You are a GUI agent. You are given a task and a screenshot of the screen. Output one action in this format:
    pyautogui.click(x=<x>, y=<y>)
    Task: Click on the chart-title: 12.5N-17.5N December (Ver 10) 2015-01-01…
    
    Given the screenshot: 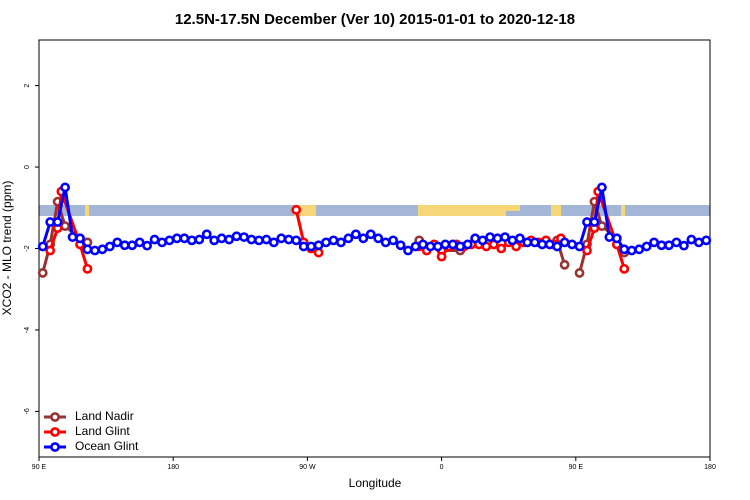 What is the action you would take?
    pyautogui.click(x=375, y=19)
    